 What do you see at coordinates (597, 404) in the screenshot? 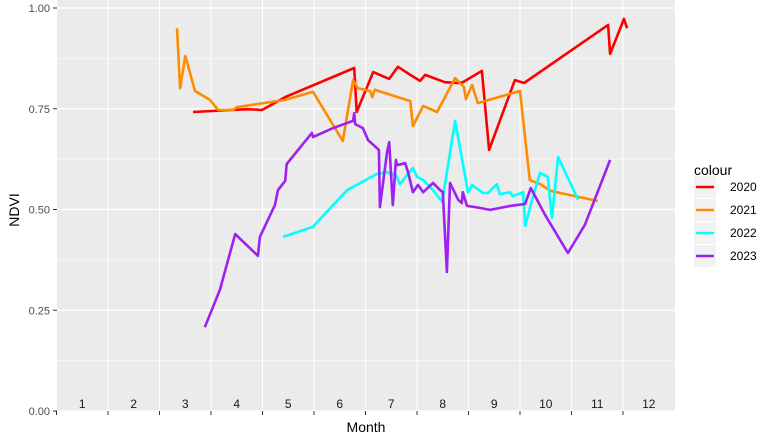
I see `x-tick-label: 11` at bounding box center [597, 404].